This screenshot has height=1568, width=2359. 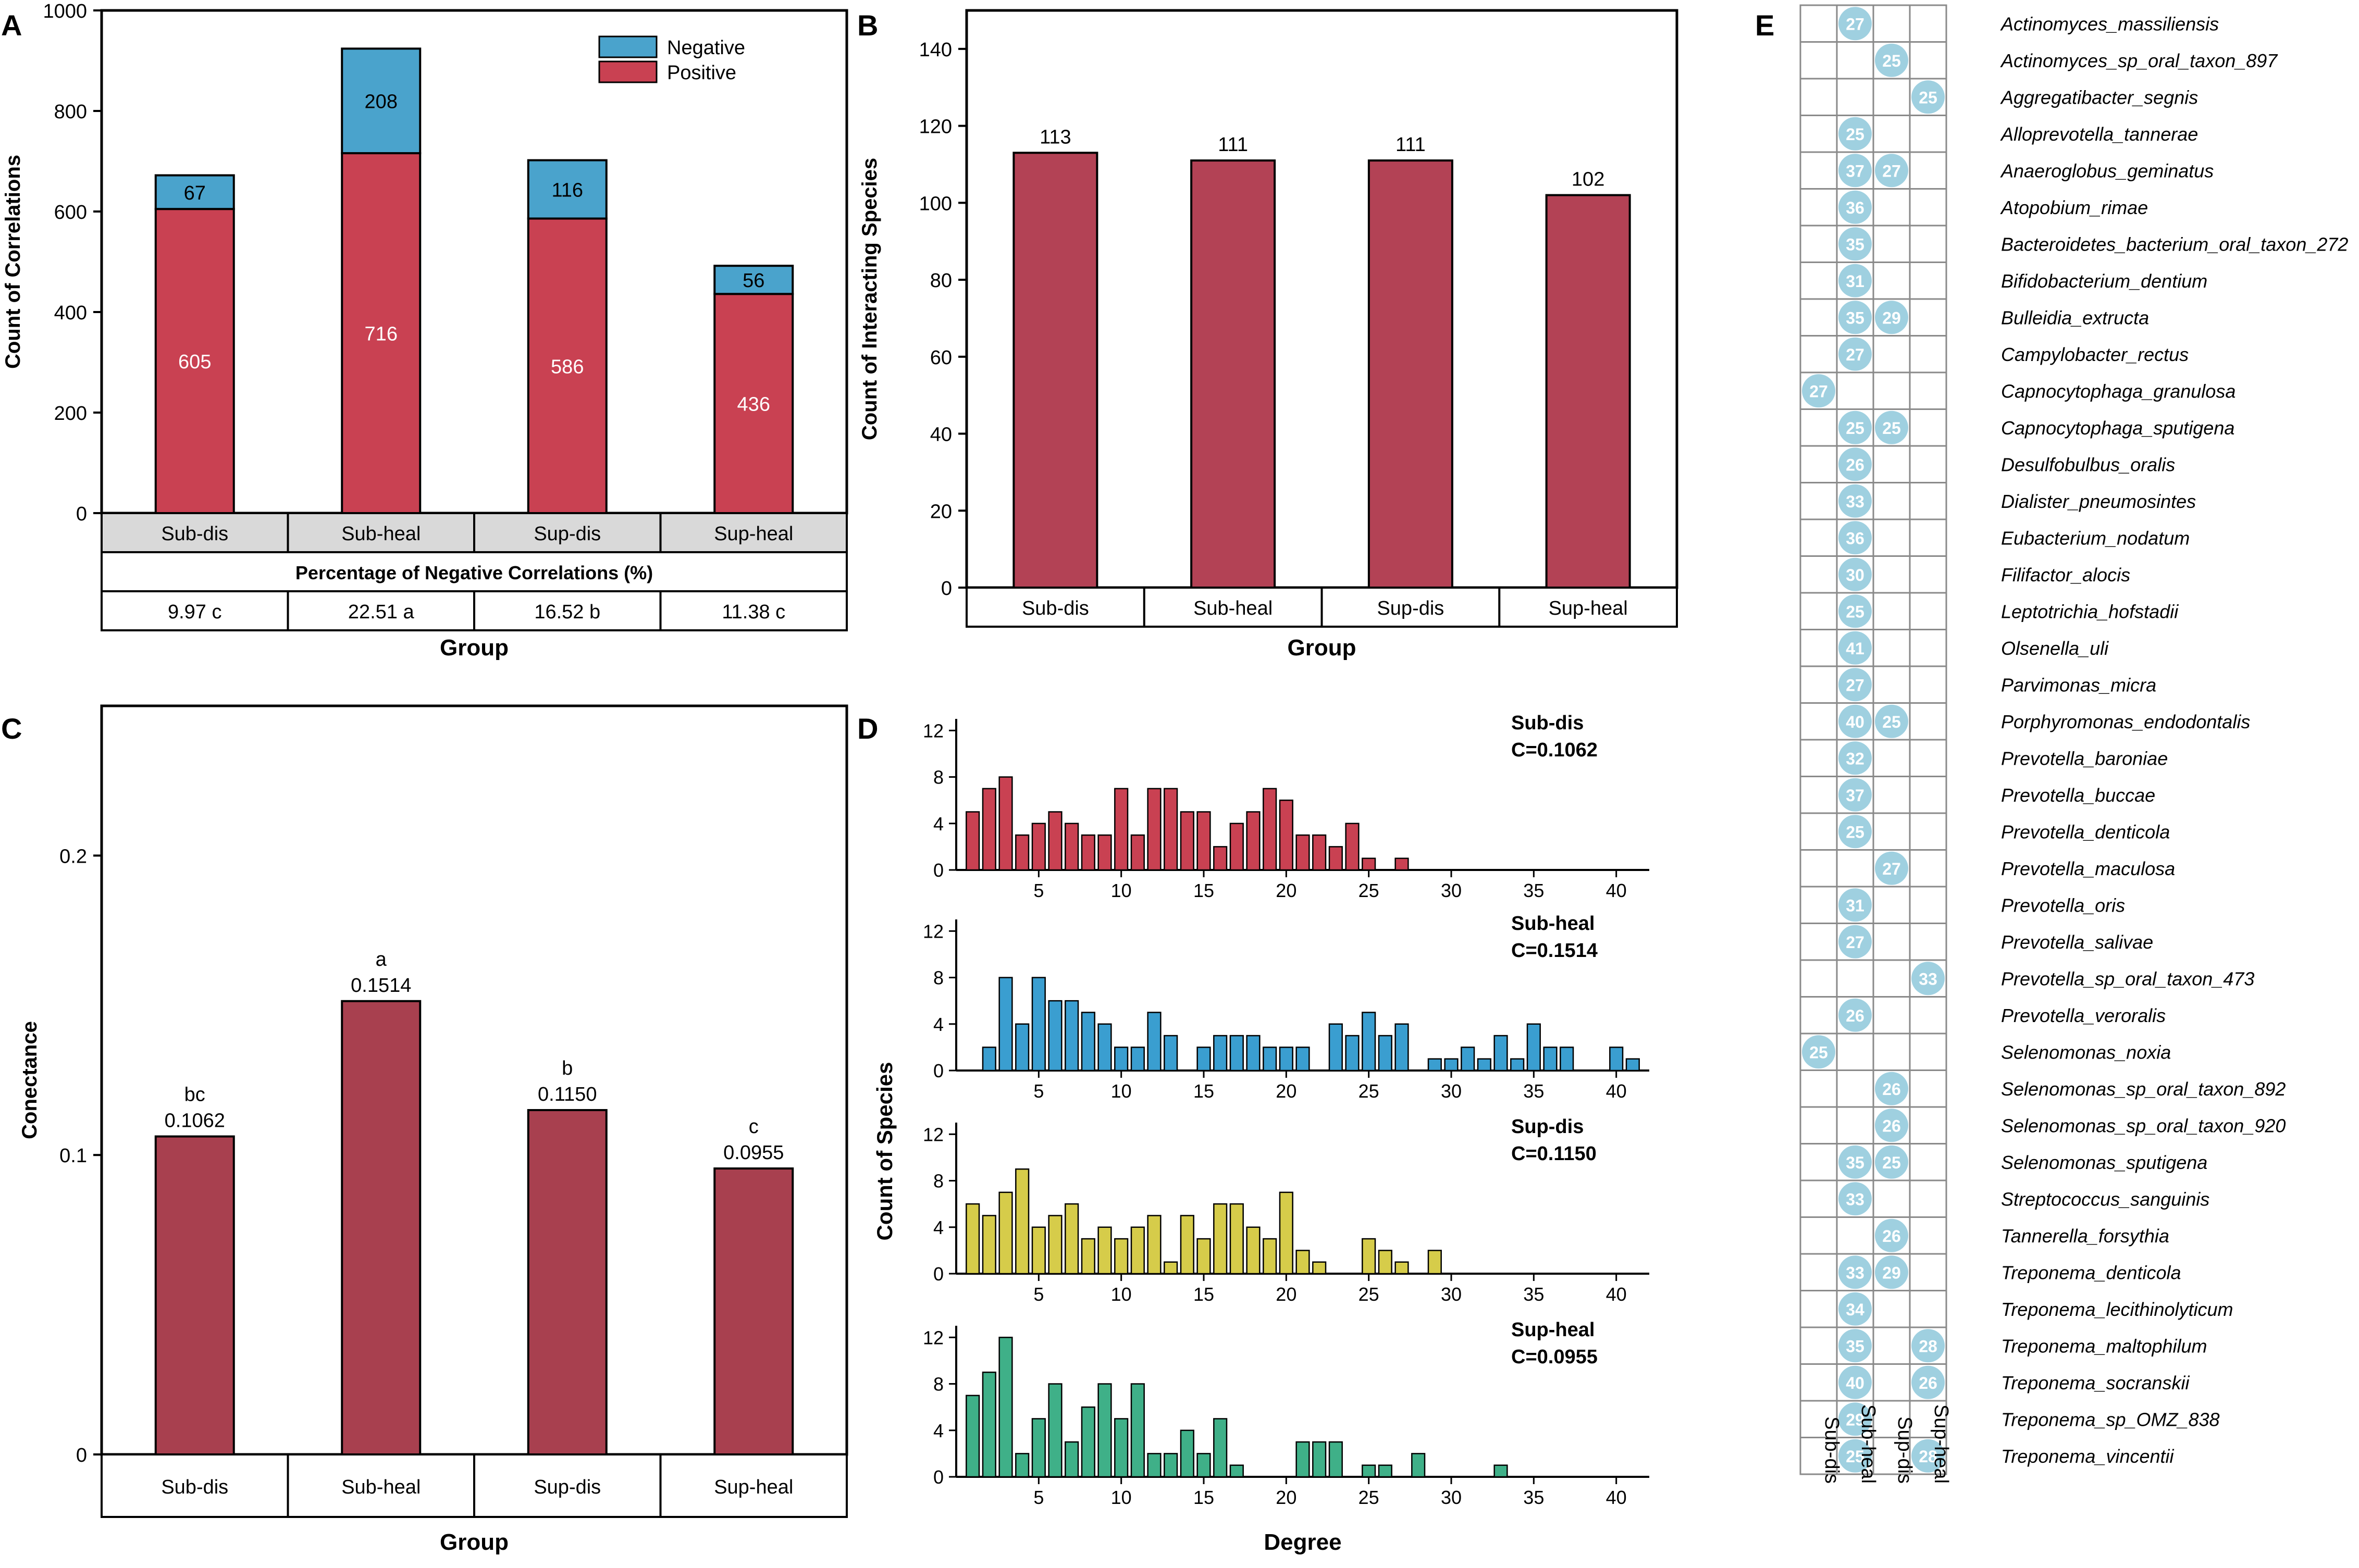 What do you see at coordinates (938, 1430) in the screenshot?
I see `y-tick-label: 4` at bounding box center [938, 1430].